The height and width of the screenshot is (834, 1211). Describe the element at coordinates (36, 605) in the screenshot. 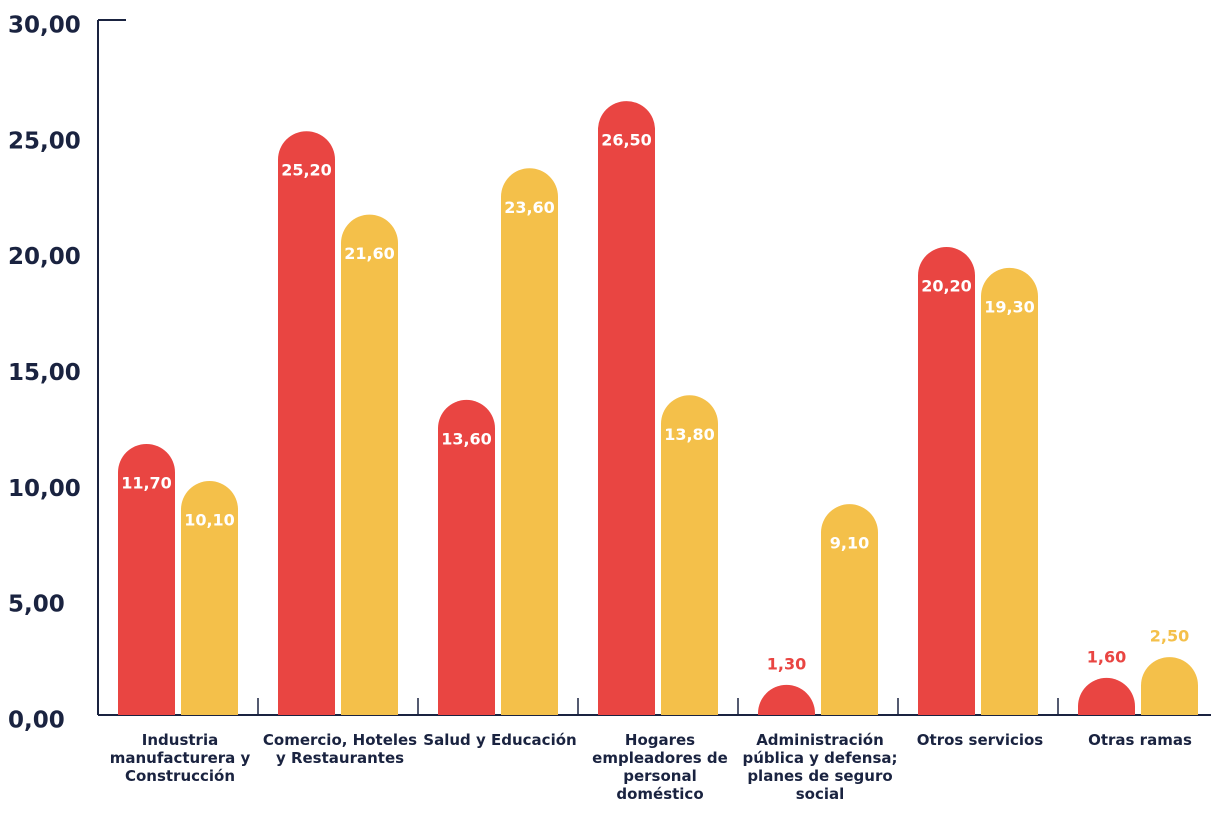

I see `y-tick-label: 5,00` at that location.